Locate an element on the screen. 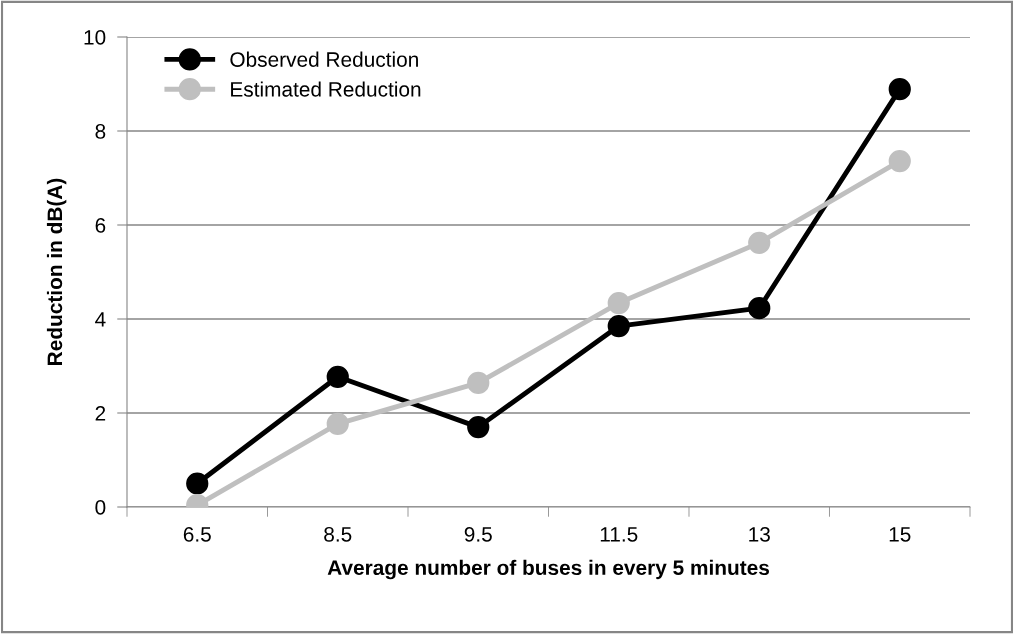  y-tick-label: 8 is located at coordinates (100, 131).